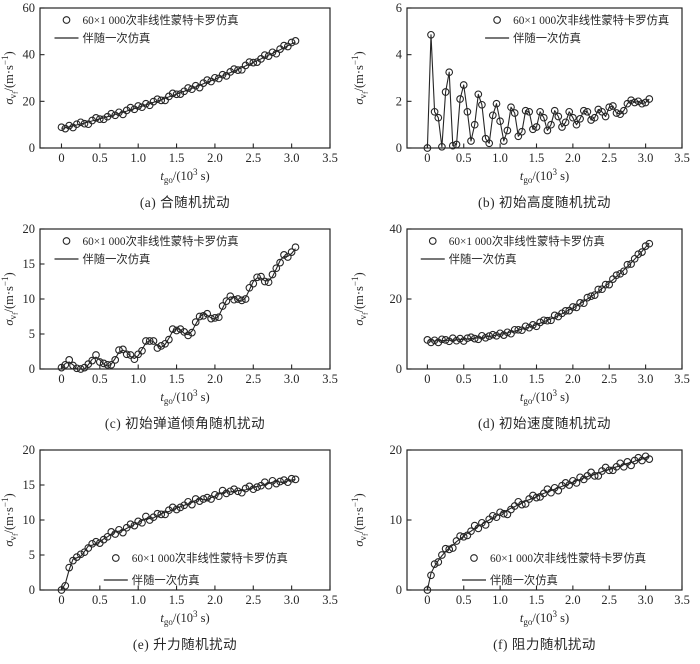 Image resolution: width=700 pixels, height=664 pixels. Describe the element at coordinates (538, 293) in the screenshot. I see `mc-points` at that location.